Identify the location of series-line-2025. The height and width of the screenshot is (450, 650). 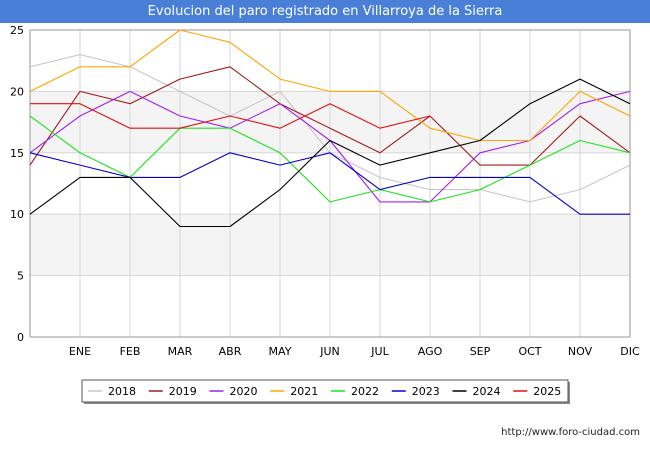
(230, 116).